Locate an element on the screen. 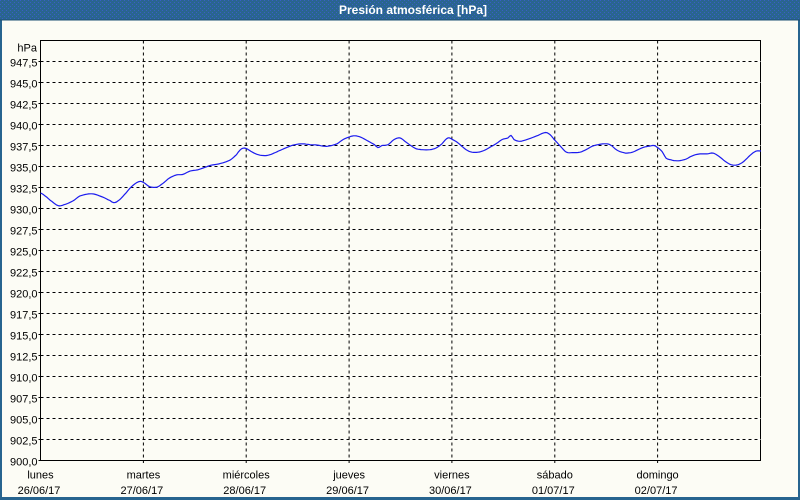 This screenshot has height=500, width=800. svg-text: martes is located at coordinates (144, 476).